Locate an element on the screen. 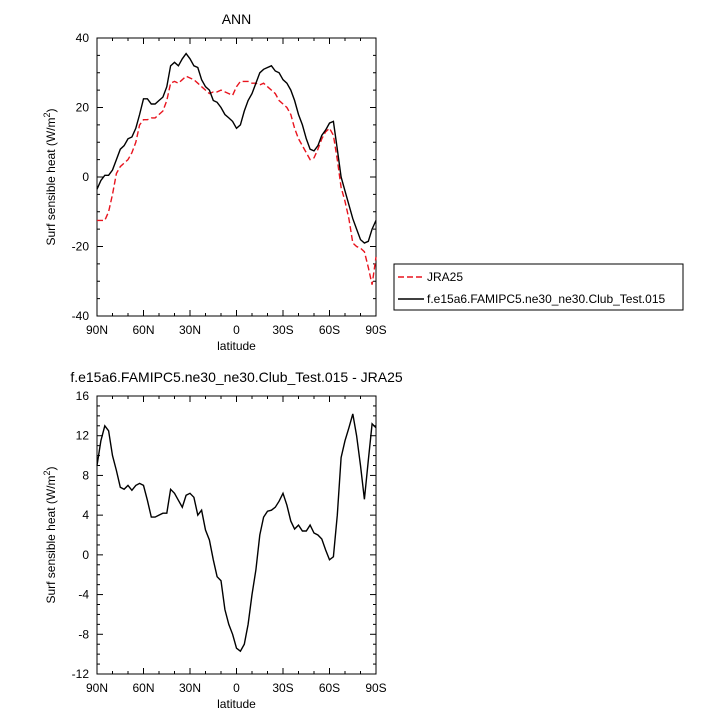 Image resolution: width=727 pixels, height=727 pixels. y-tick-label: 40 is located at coordinates (83, 38).